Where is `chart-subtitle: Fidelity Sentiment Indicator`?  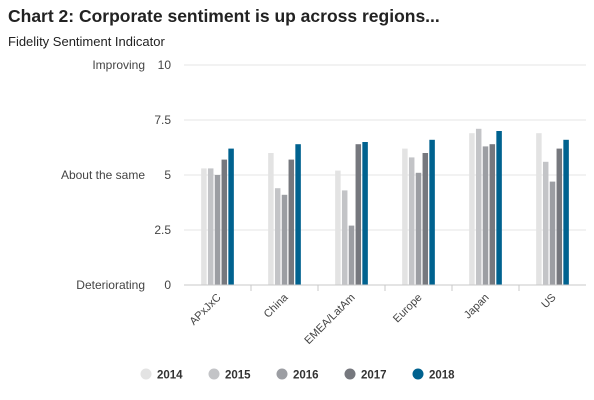
chart-subtitle: Fidelity Sentiment Indicator is located at coordinates (86, 41).